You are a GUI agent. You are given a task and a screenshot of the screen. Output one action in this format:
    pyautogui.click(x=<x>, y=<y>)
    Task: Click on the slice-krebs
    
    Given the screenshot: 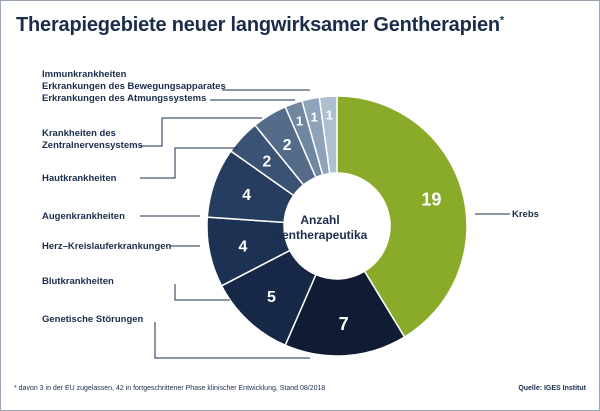 What is the action you would take?
    pyautogui.click(x=402, y=217)
    